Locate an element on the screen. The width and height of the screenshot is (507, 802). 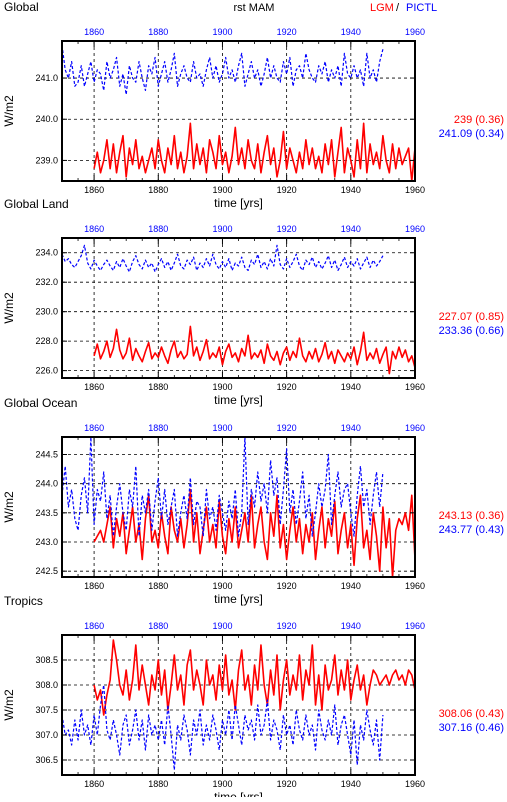
y-tick-label: 232.0 is located at coordinates (46, 282).